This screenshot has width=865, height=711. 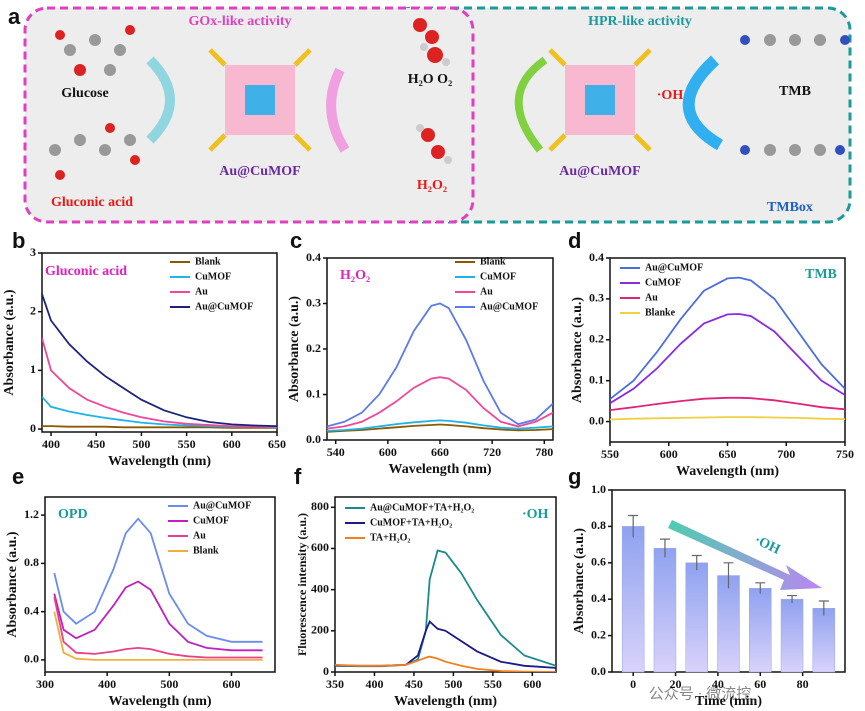 I want to click on gox-title: GOx-like activity, so click(x=239, y=21).